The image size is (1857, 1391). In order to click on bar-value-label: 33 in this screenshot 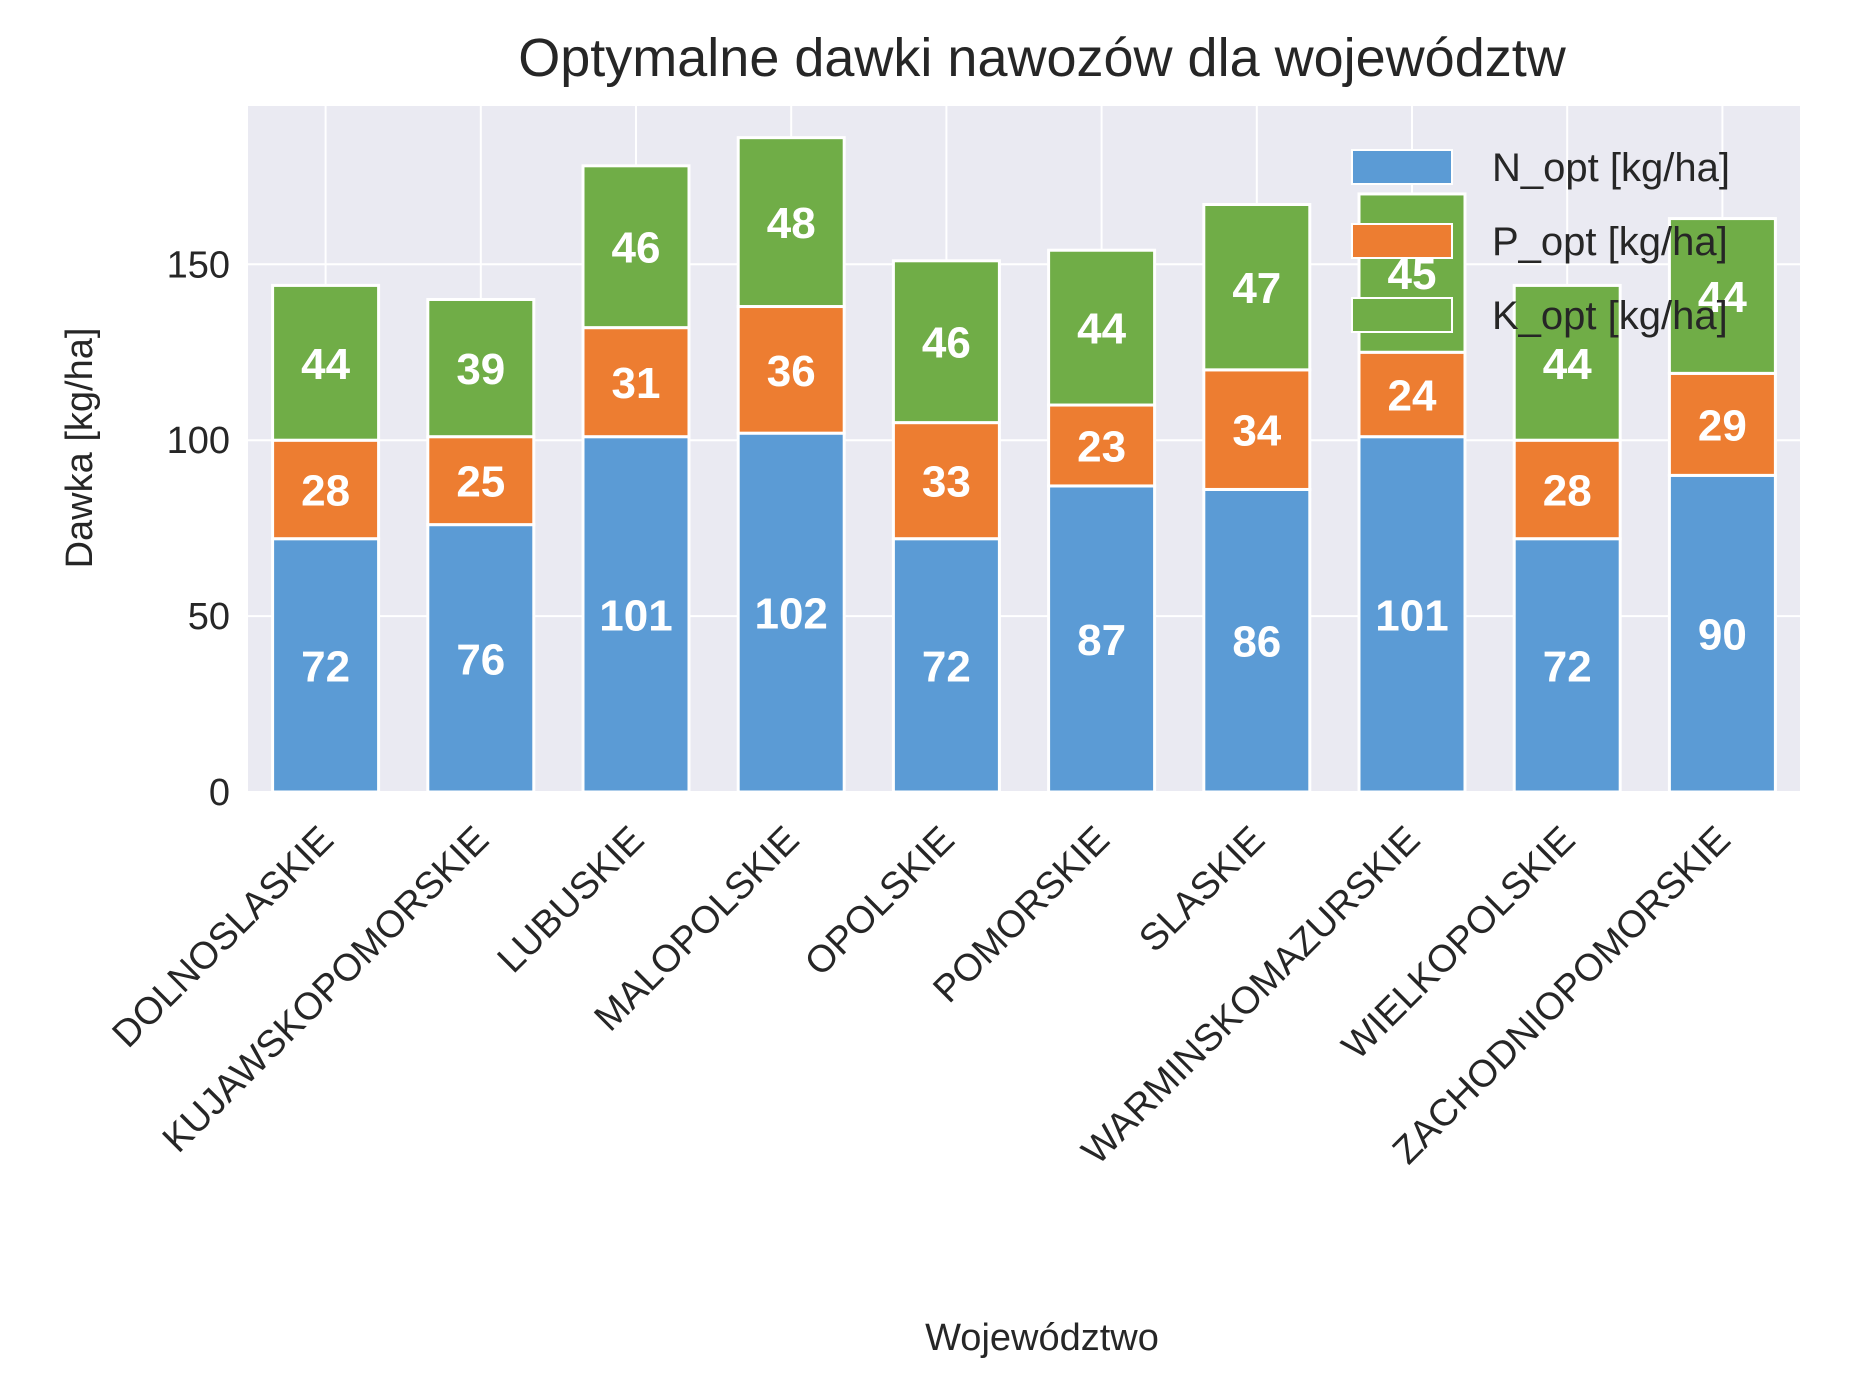, I will do `click(946, 482)`.